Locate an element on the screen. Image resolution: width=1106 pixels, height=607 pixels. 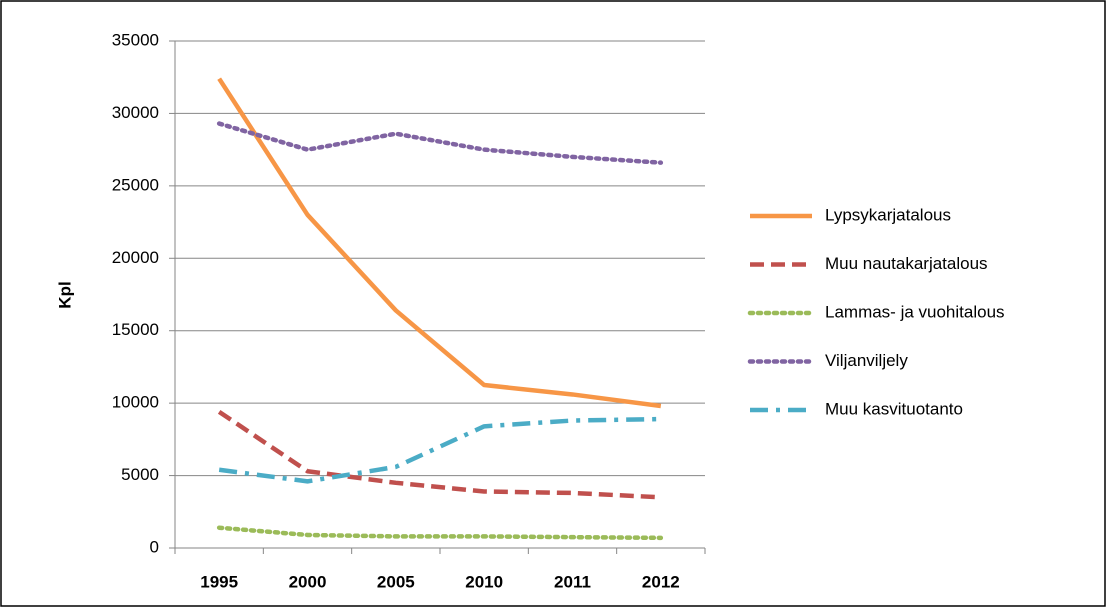
legend-label: Viljanviljely is located at coordinates (866, 360).